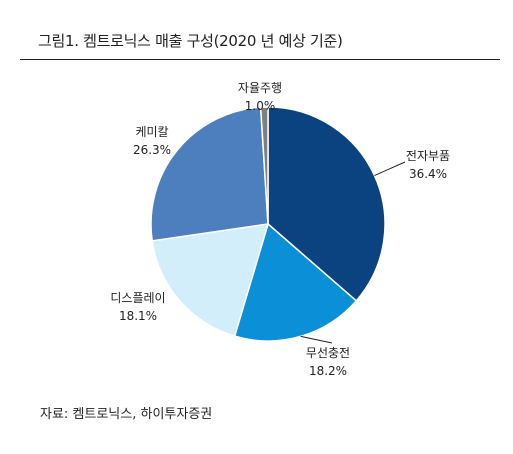  Describe the element at coordinates (428, 156) in the screenshot. I see `slice-label: 전자부품` at that location.